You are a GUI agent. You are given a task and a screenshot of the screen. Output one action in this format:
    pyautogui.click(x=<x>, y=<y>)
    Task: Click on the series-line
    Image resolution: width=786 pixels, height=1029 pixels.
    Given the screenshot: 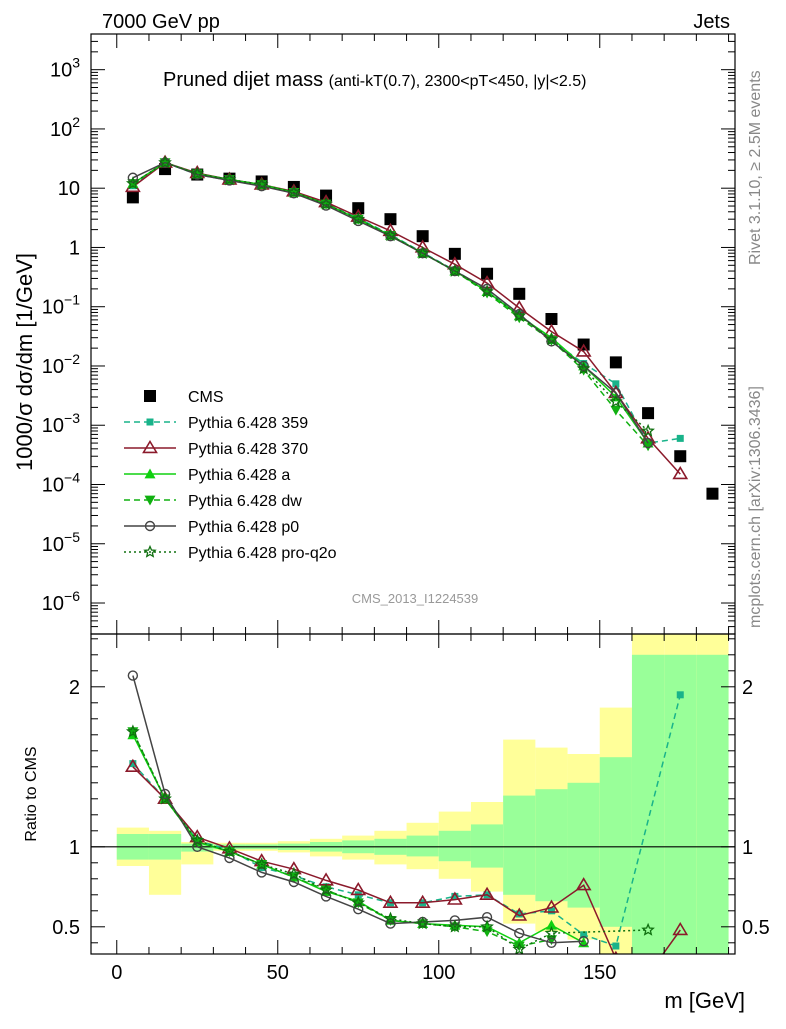 What is the action you would take?
    pyautogui.click(x=390, y=841)
    